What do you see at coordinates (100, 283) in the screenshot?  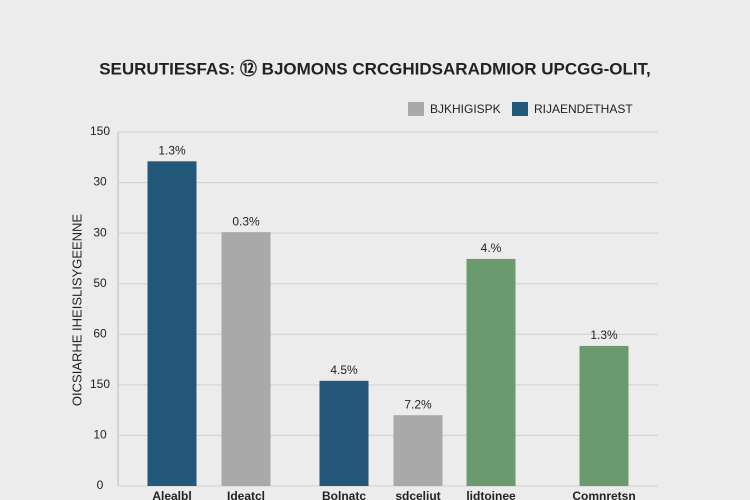 I see `y-tick-label: 50` at bounding box center [100, 283].